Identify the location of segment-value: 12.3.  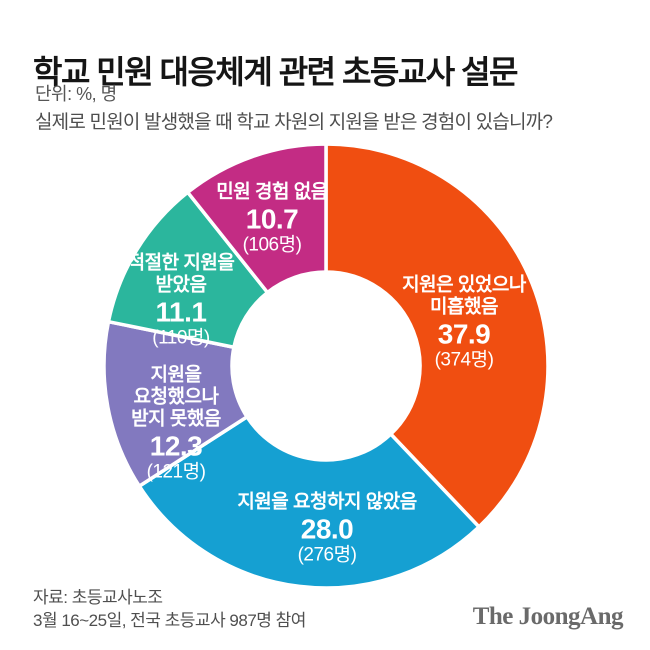
(176, 446).